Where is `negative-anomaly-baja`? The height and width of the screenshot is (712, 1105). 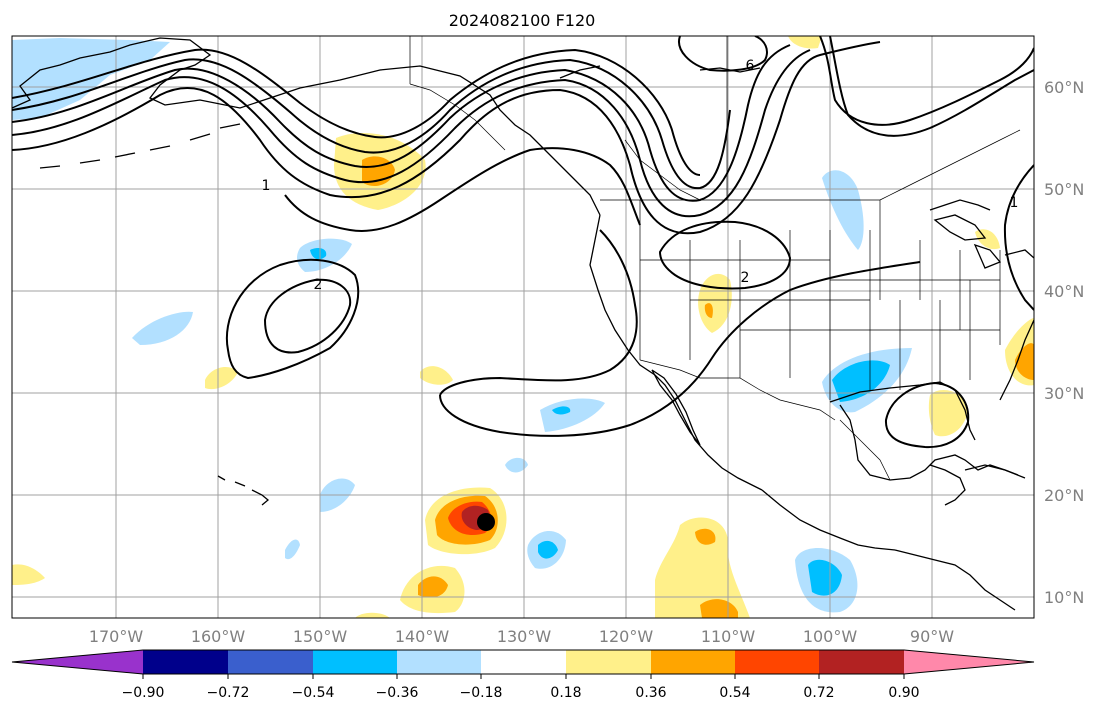
negative-anomaly-baja is located at coordinates (572, 415).